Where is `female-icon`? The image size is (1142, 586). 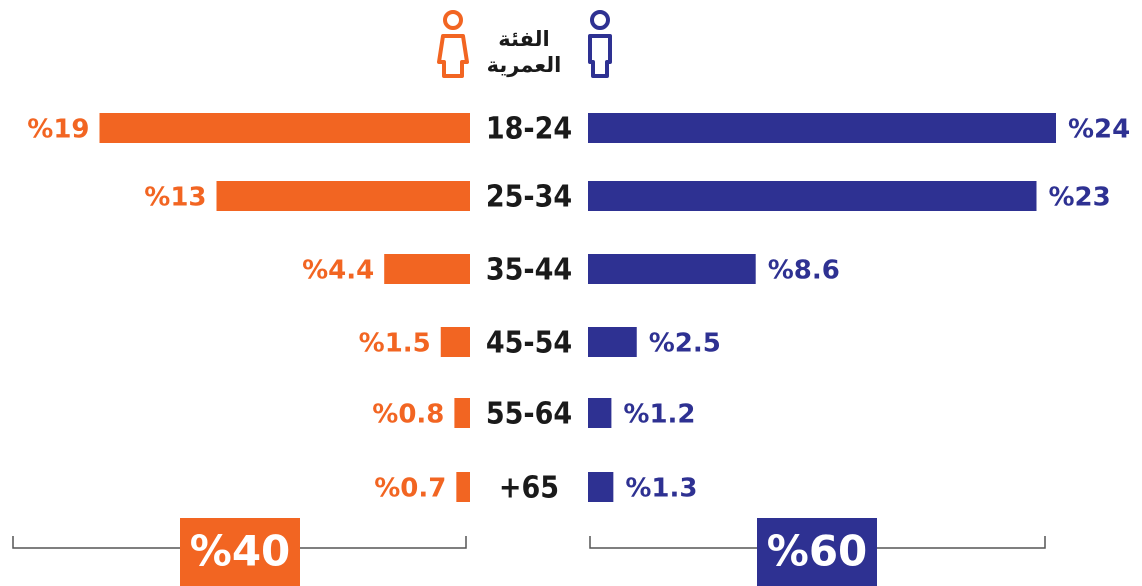
female-icon is located at coordinates (453, 44).